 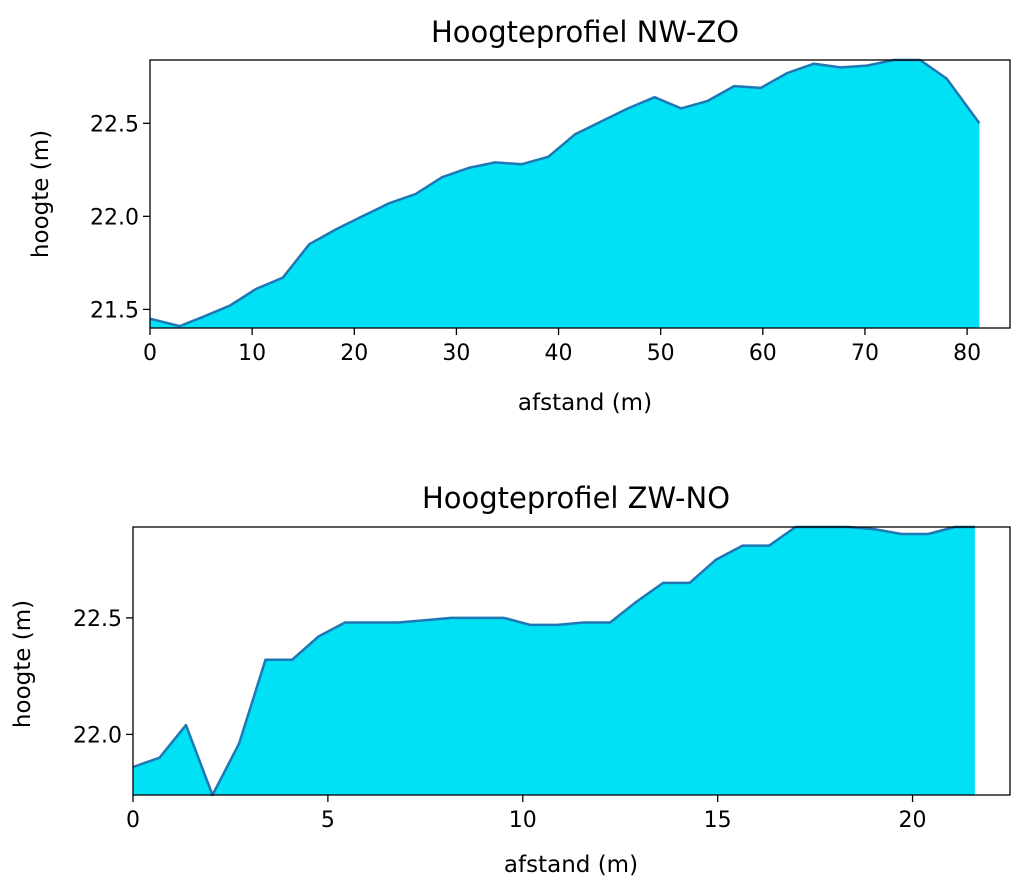 I want to click on y-ticks: 21.5 22.0 22.5, so click(x=120, y=217).